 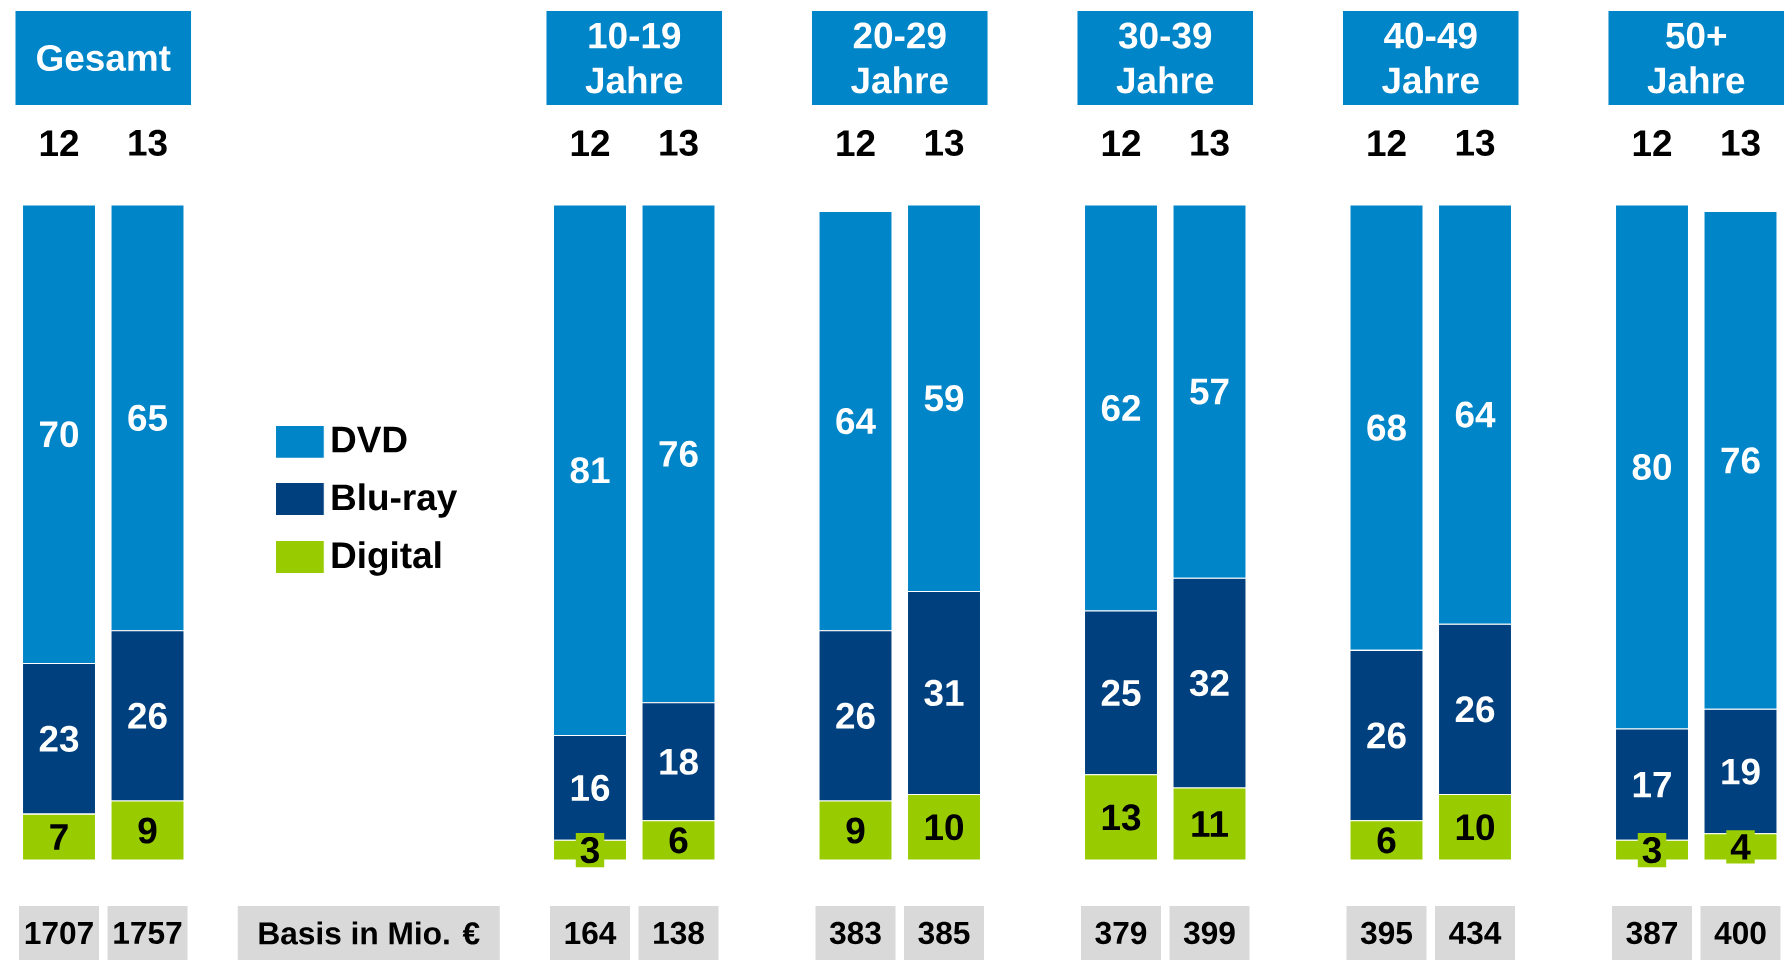 What do you see at coordinates (395, 500) in the screenshot?
I see `legend-label: Blu-ray` at bounding box center [395, 500].